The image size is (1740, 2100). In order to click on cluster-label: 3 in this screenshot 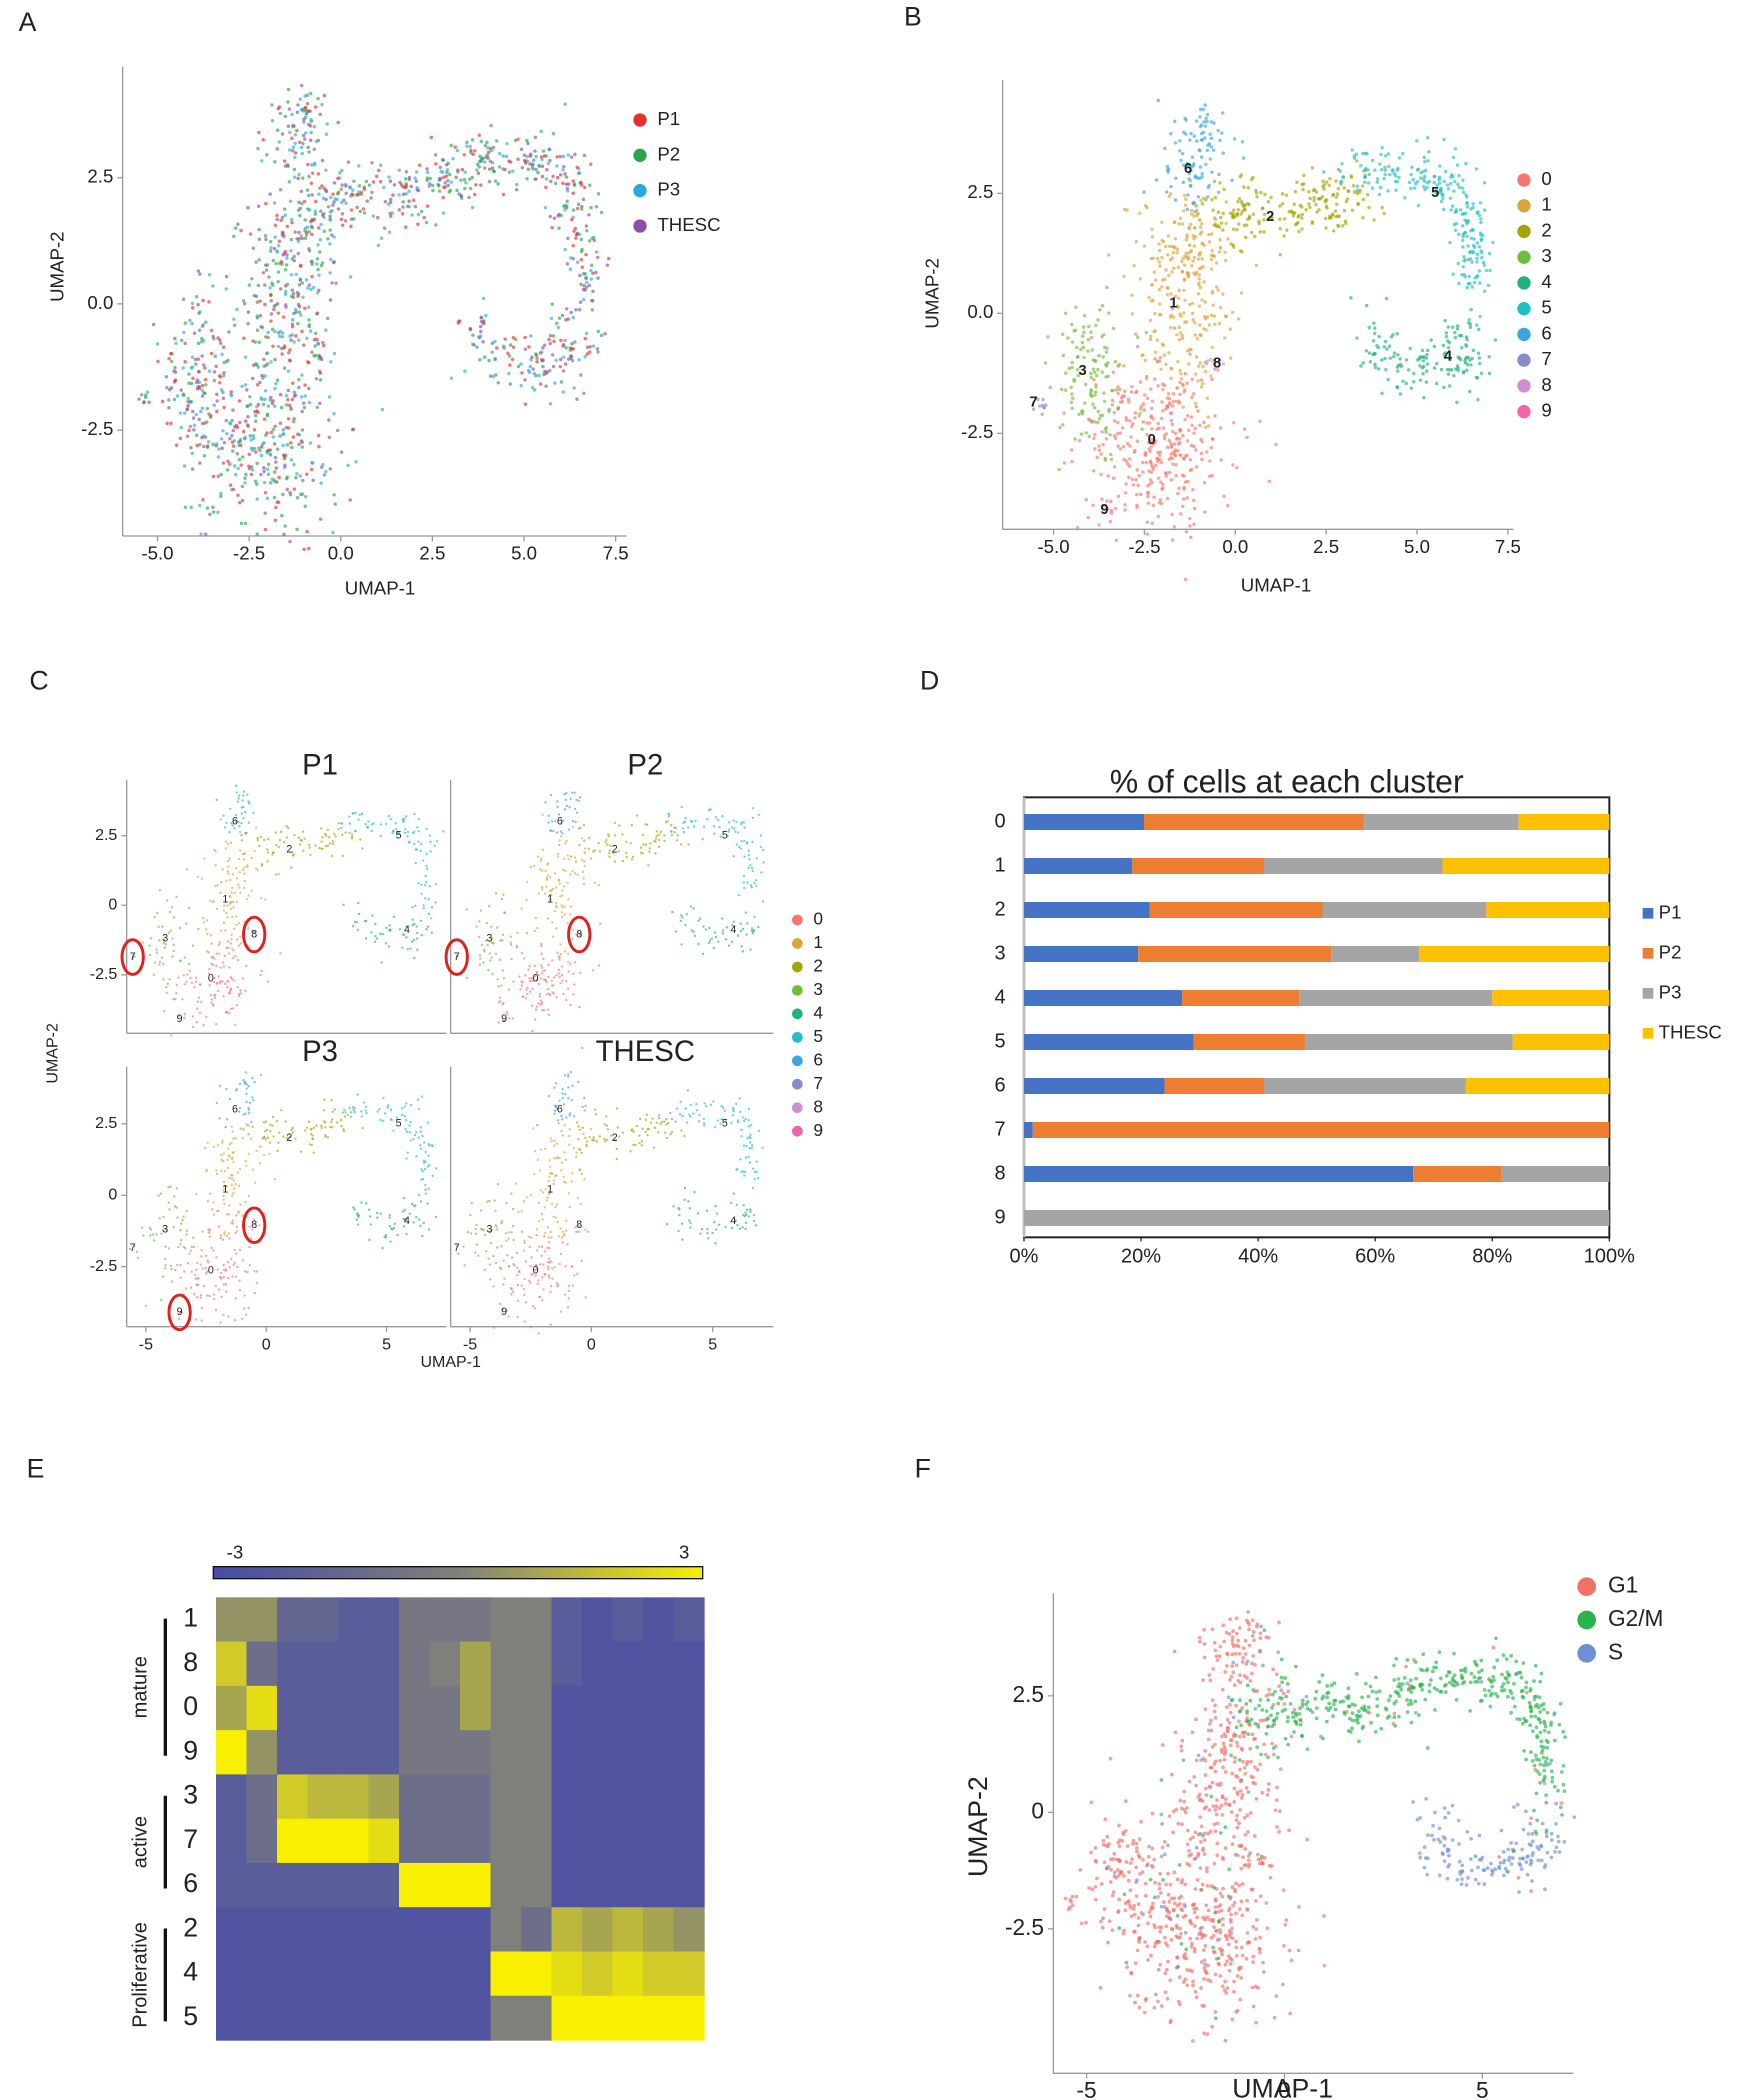, I will do `click(1083, 371)`.